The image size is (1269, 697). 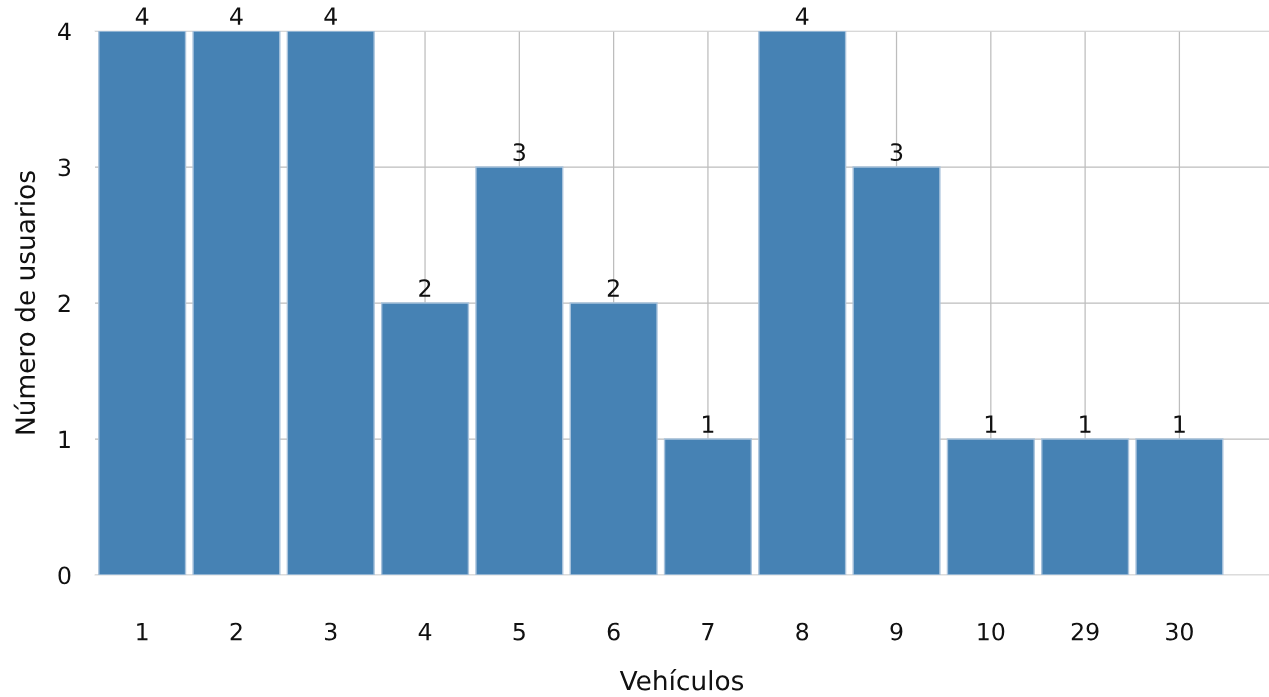 I want to click on x-tick-label: 6, so click(x=613, y=631).